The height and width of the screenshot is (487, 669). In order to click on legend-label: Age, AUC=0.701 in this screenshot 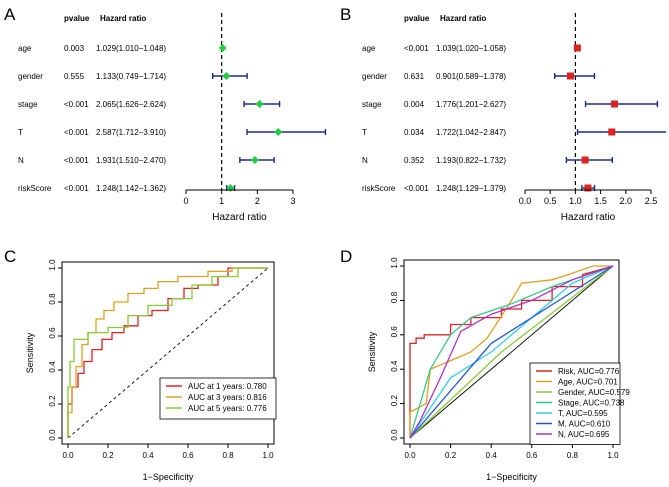, I will do `click(588, 382)`.